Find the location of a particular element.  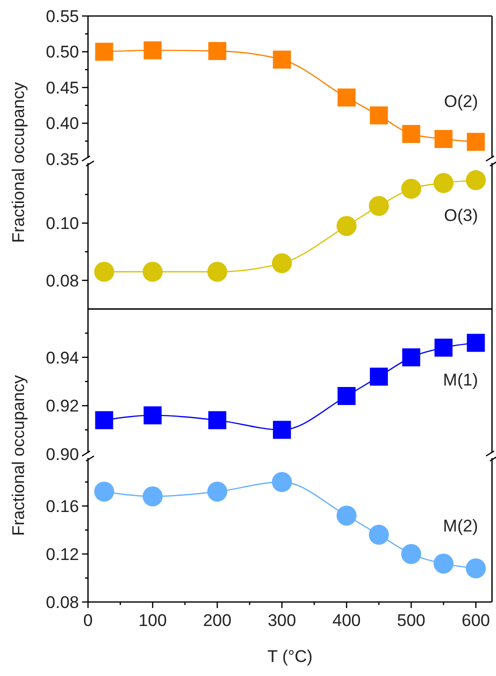

series-label: O(3) is located at coordinates (461, 216).